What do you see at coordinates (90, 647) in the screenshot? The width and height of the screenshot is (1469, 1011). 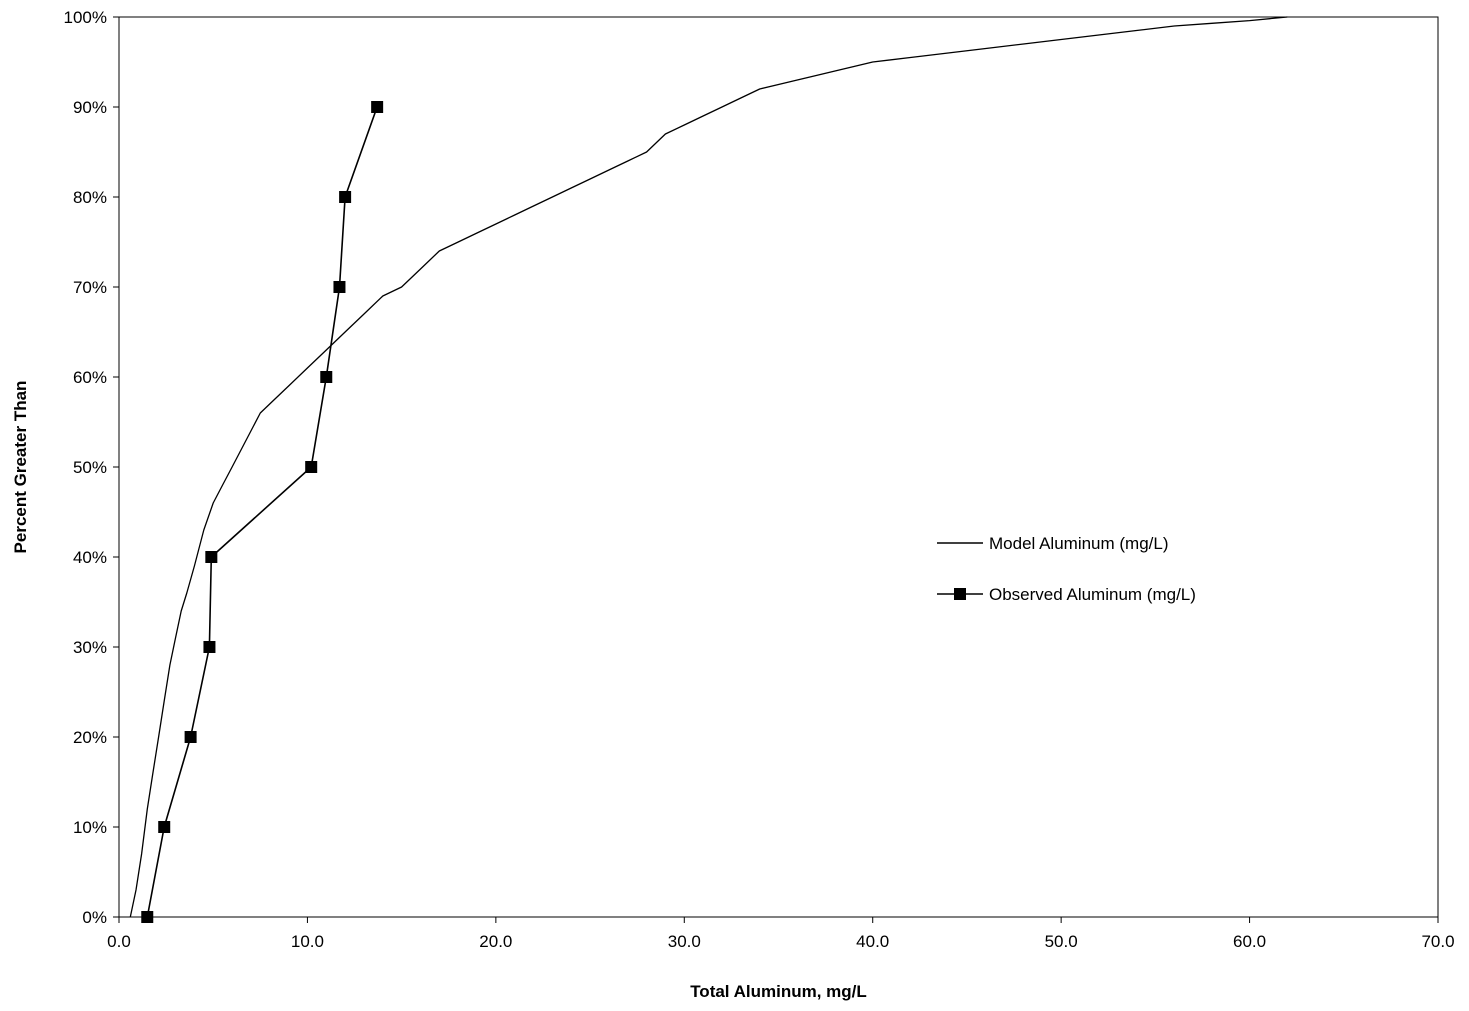 I see `y-tick-label: 30%` at bounding box center [90, 647].